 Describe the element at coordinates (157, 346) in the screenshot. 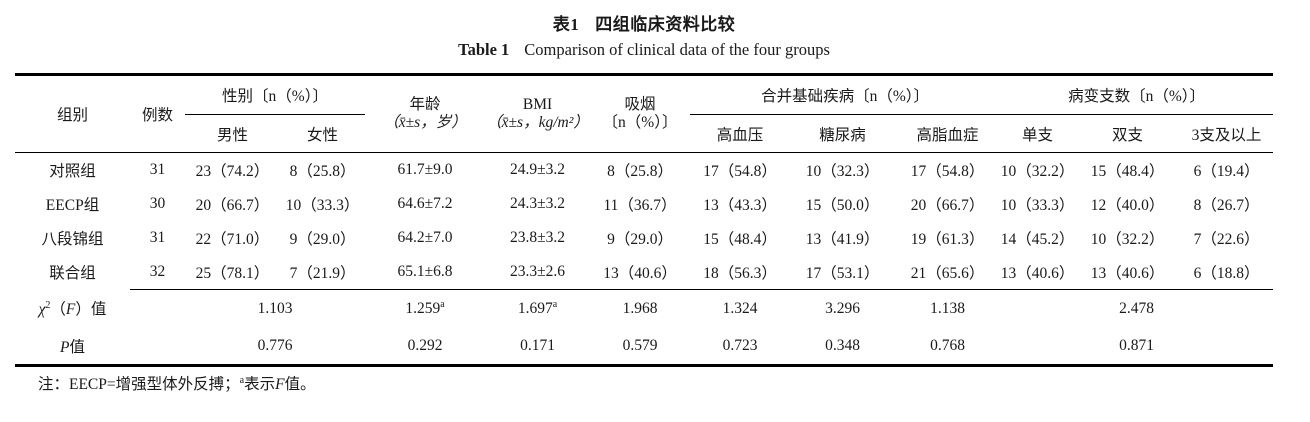

I see `p-cell-empty` at that location.